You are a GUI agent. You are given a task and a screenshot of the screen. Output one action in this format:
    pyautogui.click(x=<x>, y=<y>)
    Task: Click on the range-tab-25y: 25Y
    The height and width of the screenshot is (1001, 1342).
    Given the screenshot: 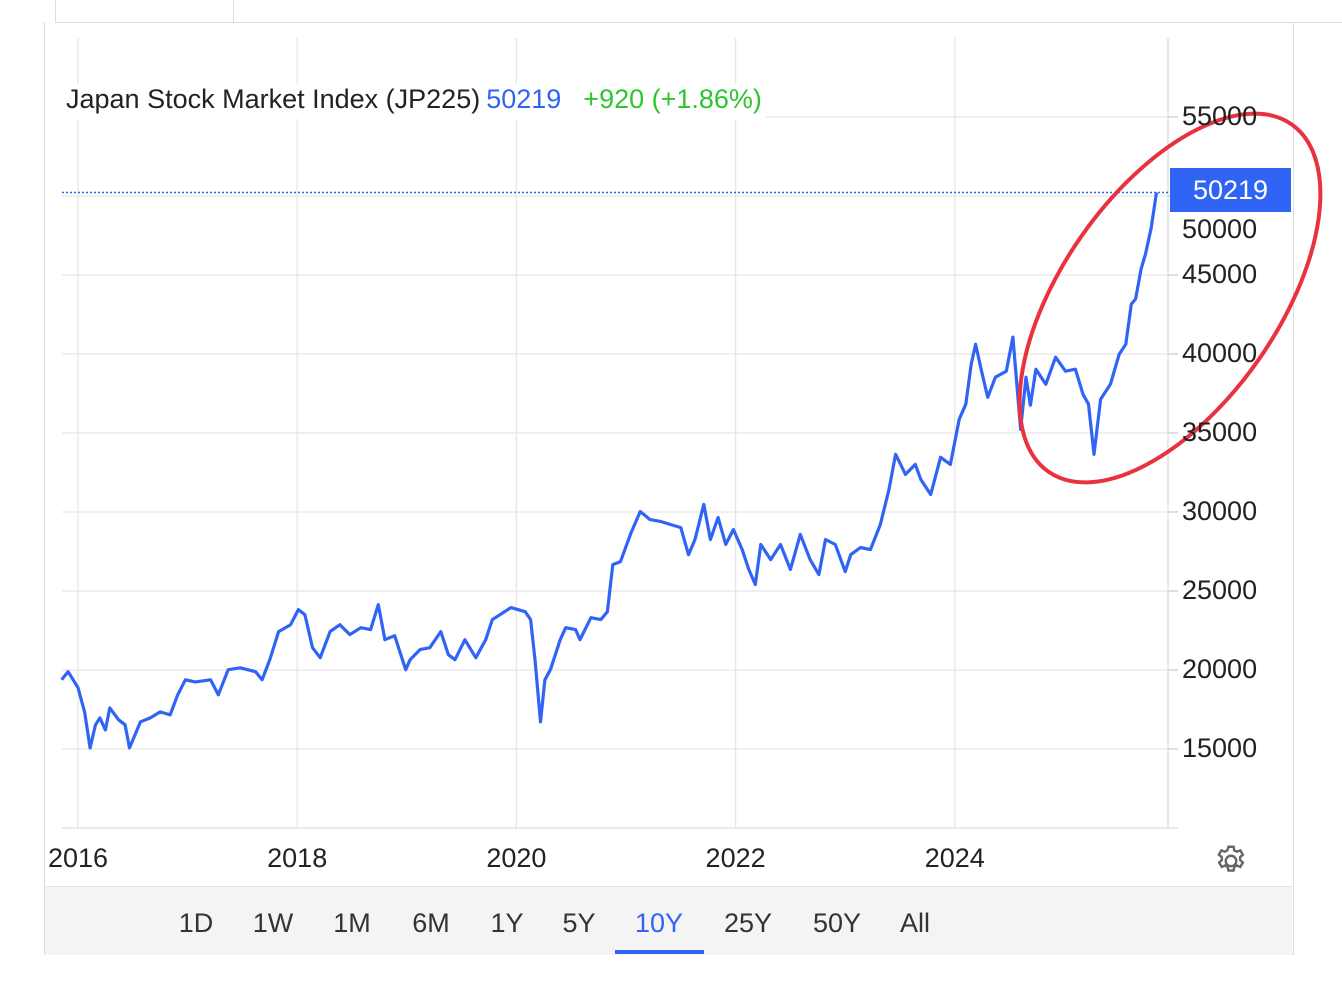 What is the action you would take?
    pyautogui.click(x=748, y=923)
    